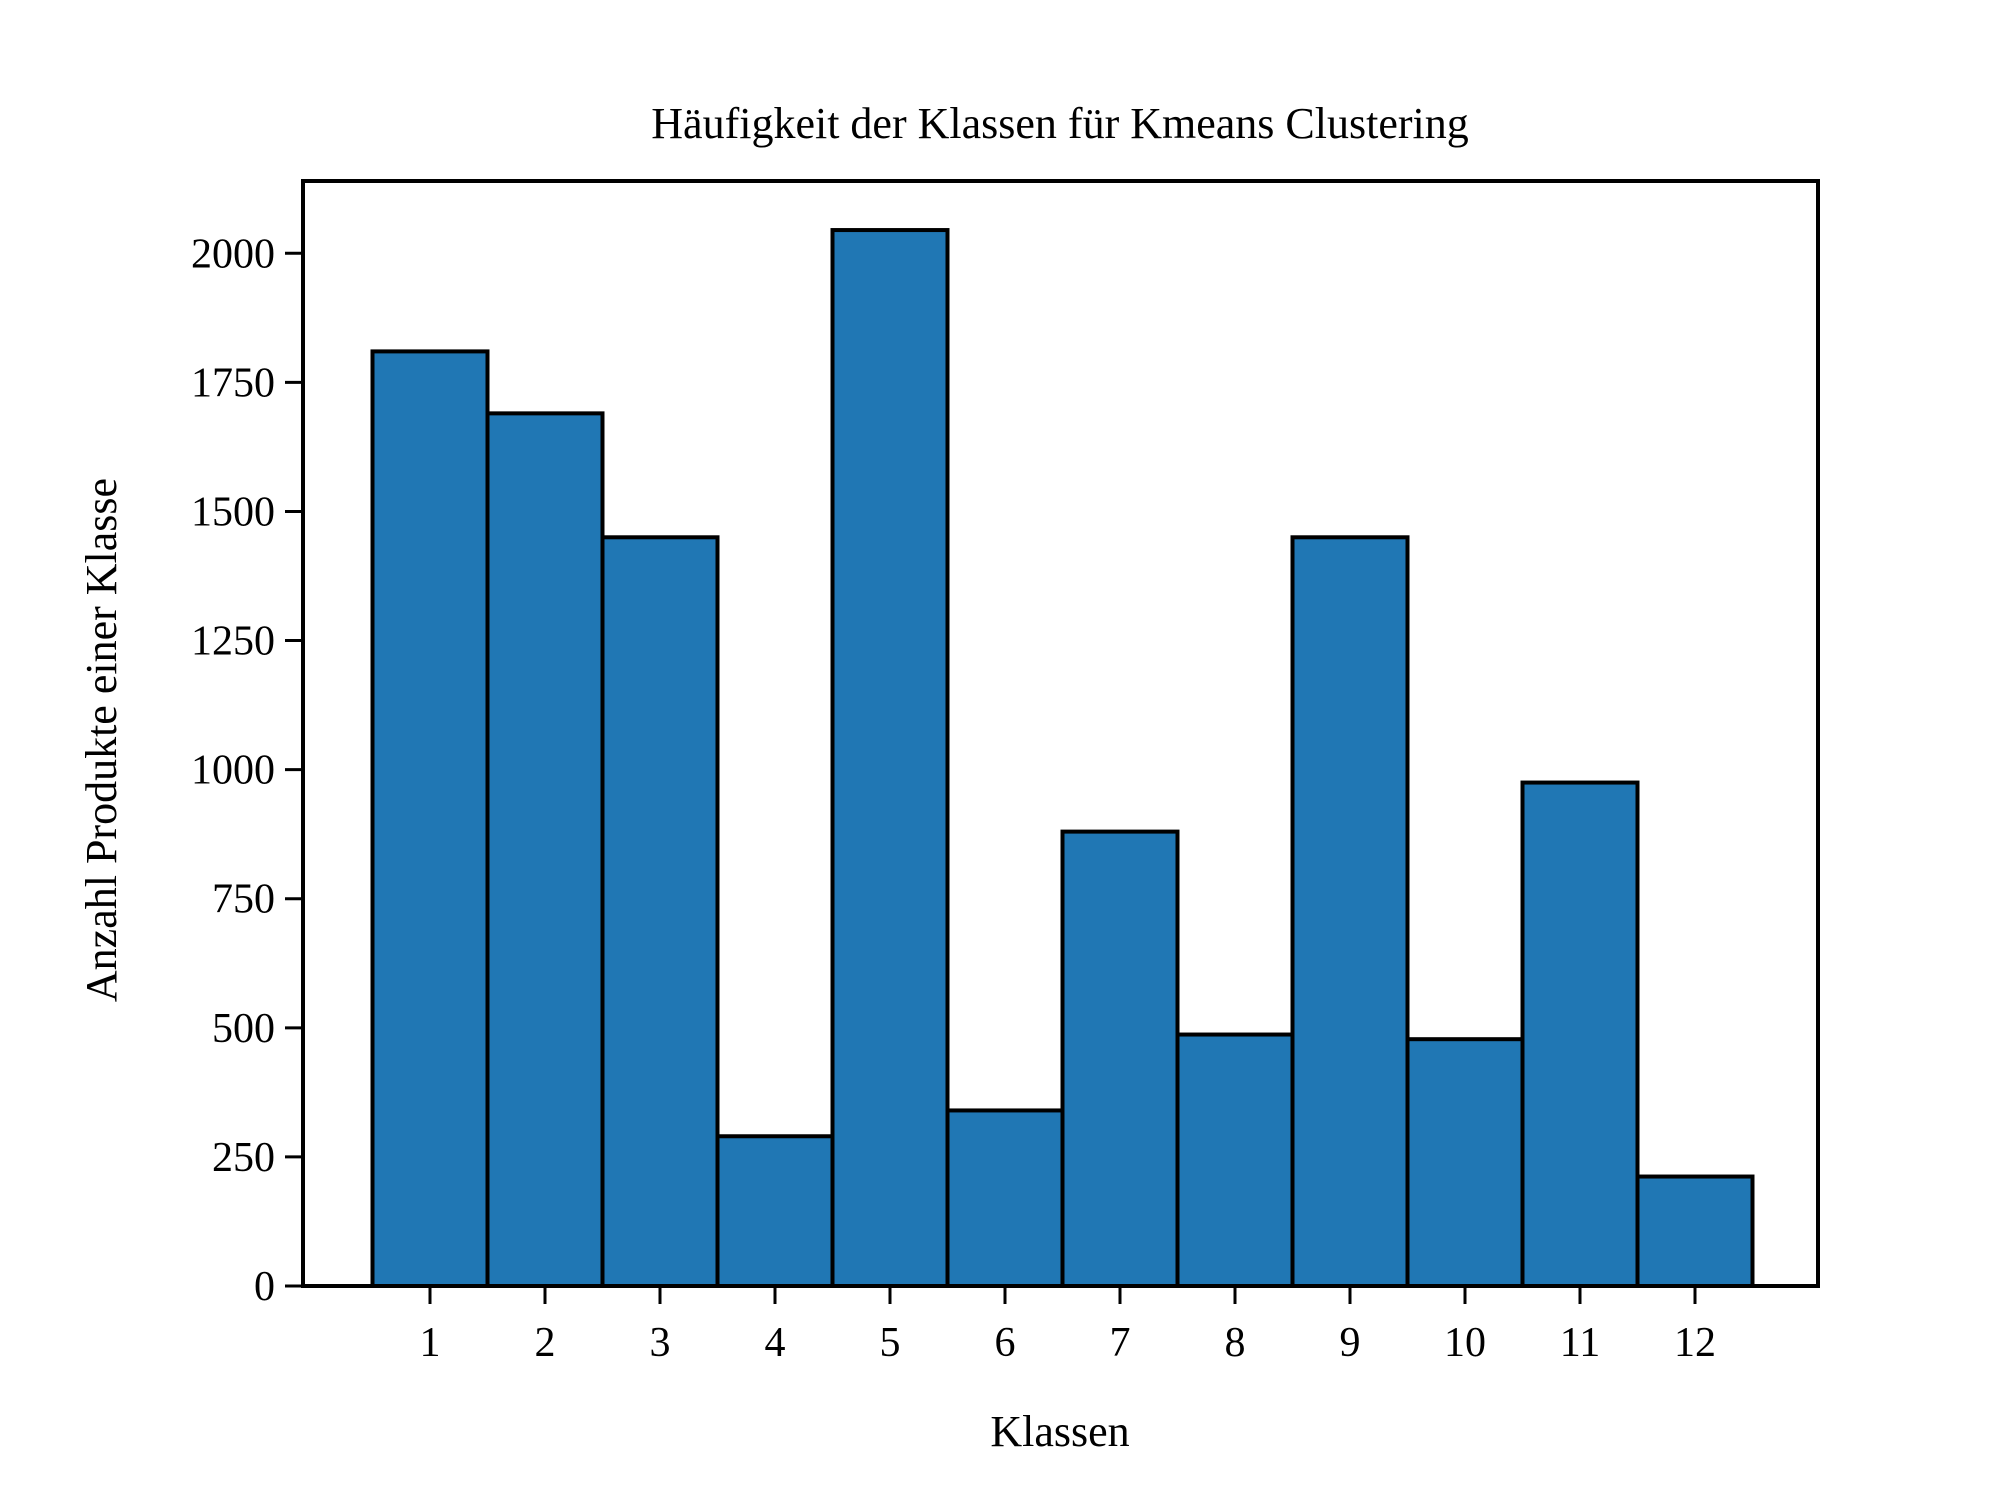 The image size is (2000, 1500). I want to click on x-tick-label: 9, so click(1350, 1343).